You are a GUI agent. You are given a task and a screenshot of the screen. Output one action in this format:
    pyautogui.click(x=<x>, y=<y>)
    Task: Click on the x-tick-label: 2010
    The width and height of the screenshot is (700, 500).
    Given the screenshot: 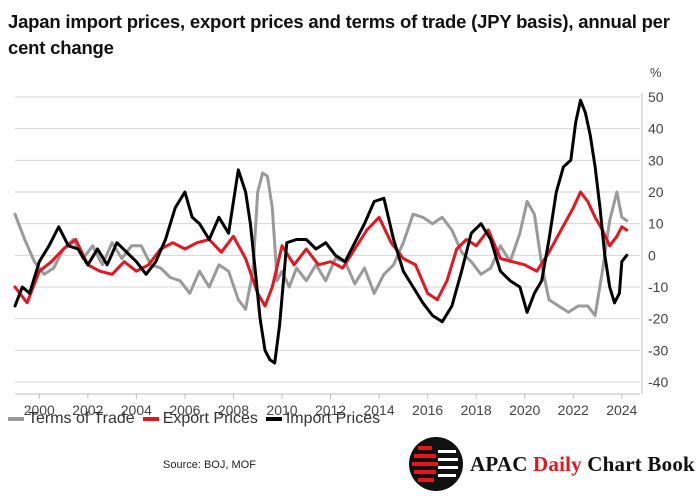 What is the action you would take?
    pyautogui.click(x=281, y=410)
    